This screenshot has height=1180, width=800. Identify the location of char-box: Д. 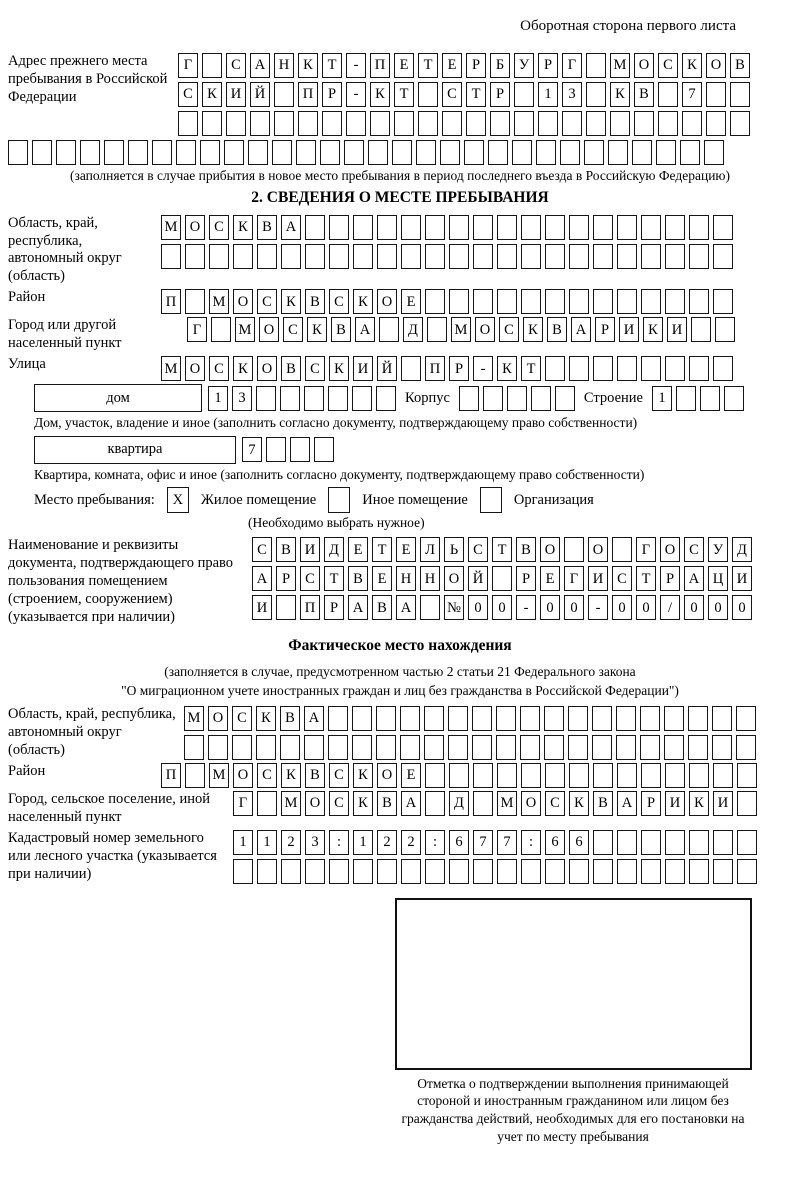
(742, 550).